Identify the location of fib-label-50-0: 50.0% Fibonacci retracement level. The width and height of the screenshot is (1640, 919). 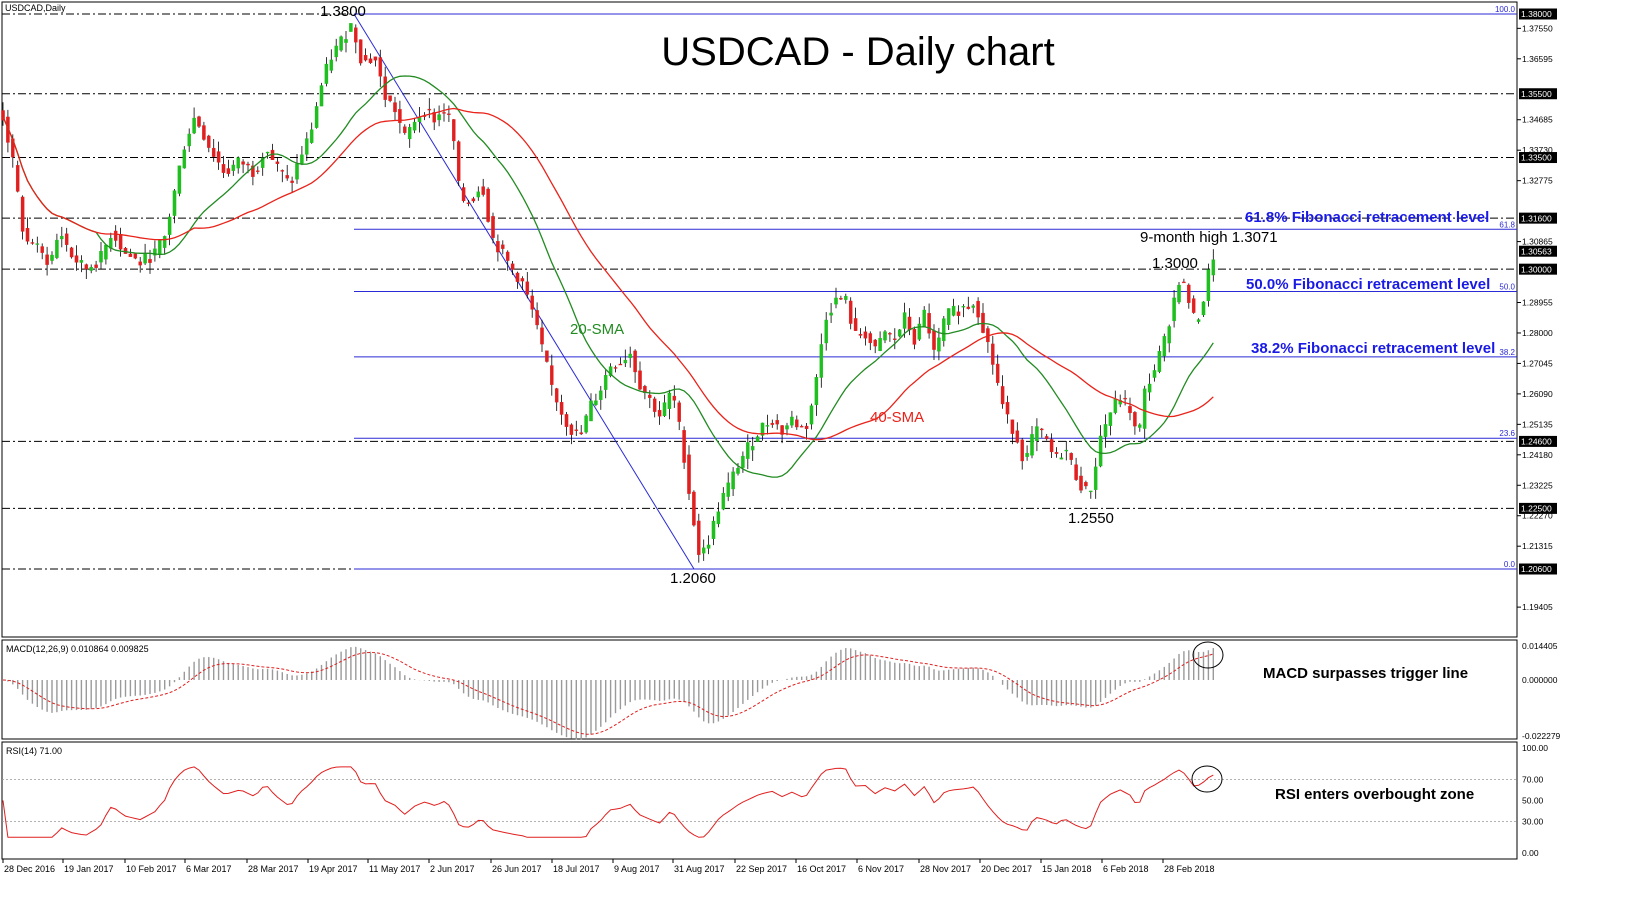
(1368, 284).